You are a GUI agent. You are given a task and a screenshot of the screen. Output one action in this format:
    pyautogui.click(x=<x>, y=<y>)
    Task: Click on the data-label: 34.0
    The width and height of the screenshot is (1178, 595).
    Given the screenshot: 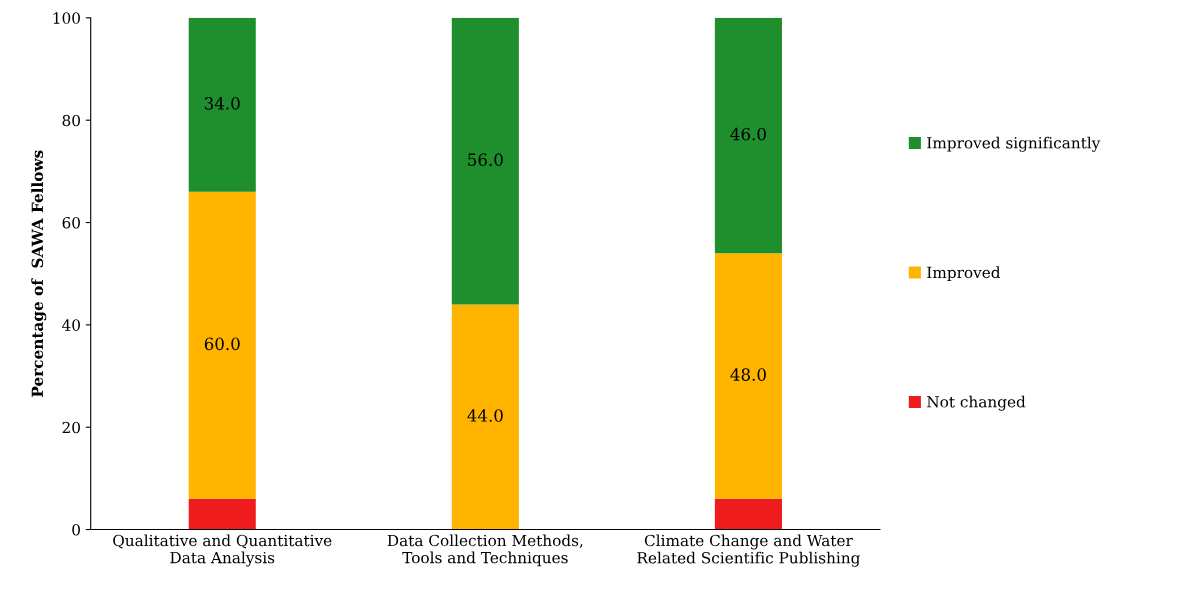 What is the action you would take?
    pyautogui.click(x=222, y=103)
    